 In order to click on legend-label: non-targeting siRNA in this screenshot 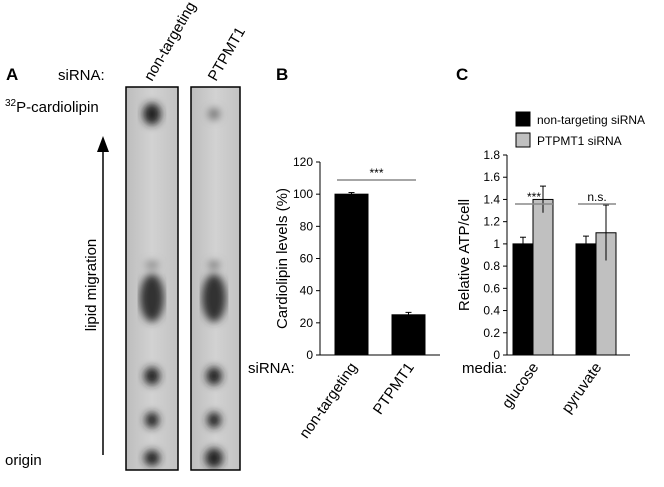, I will do `click(591, 120)`.